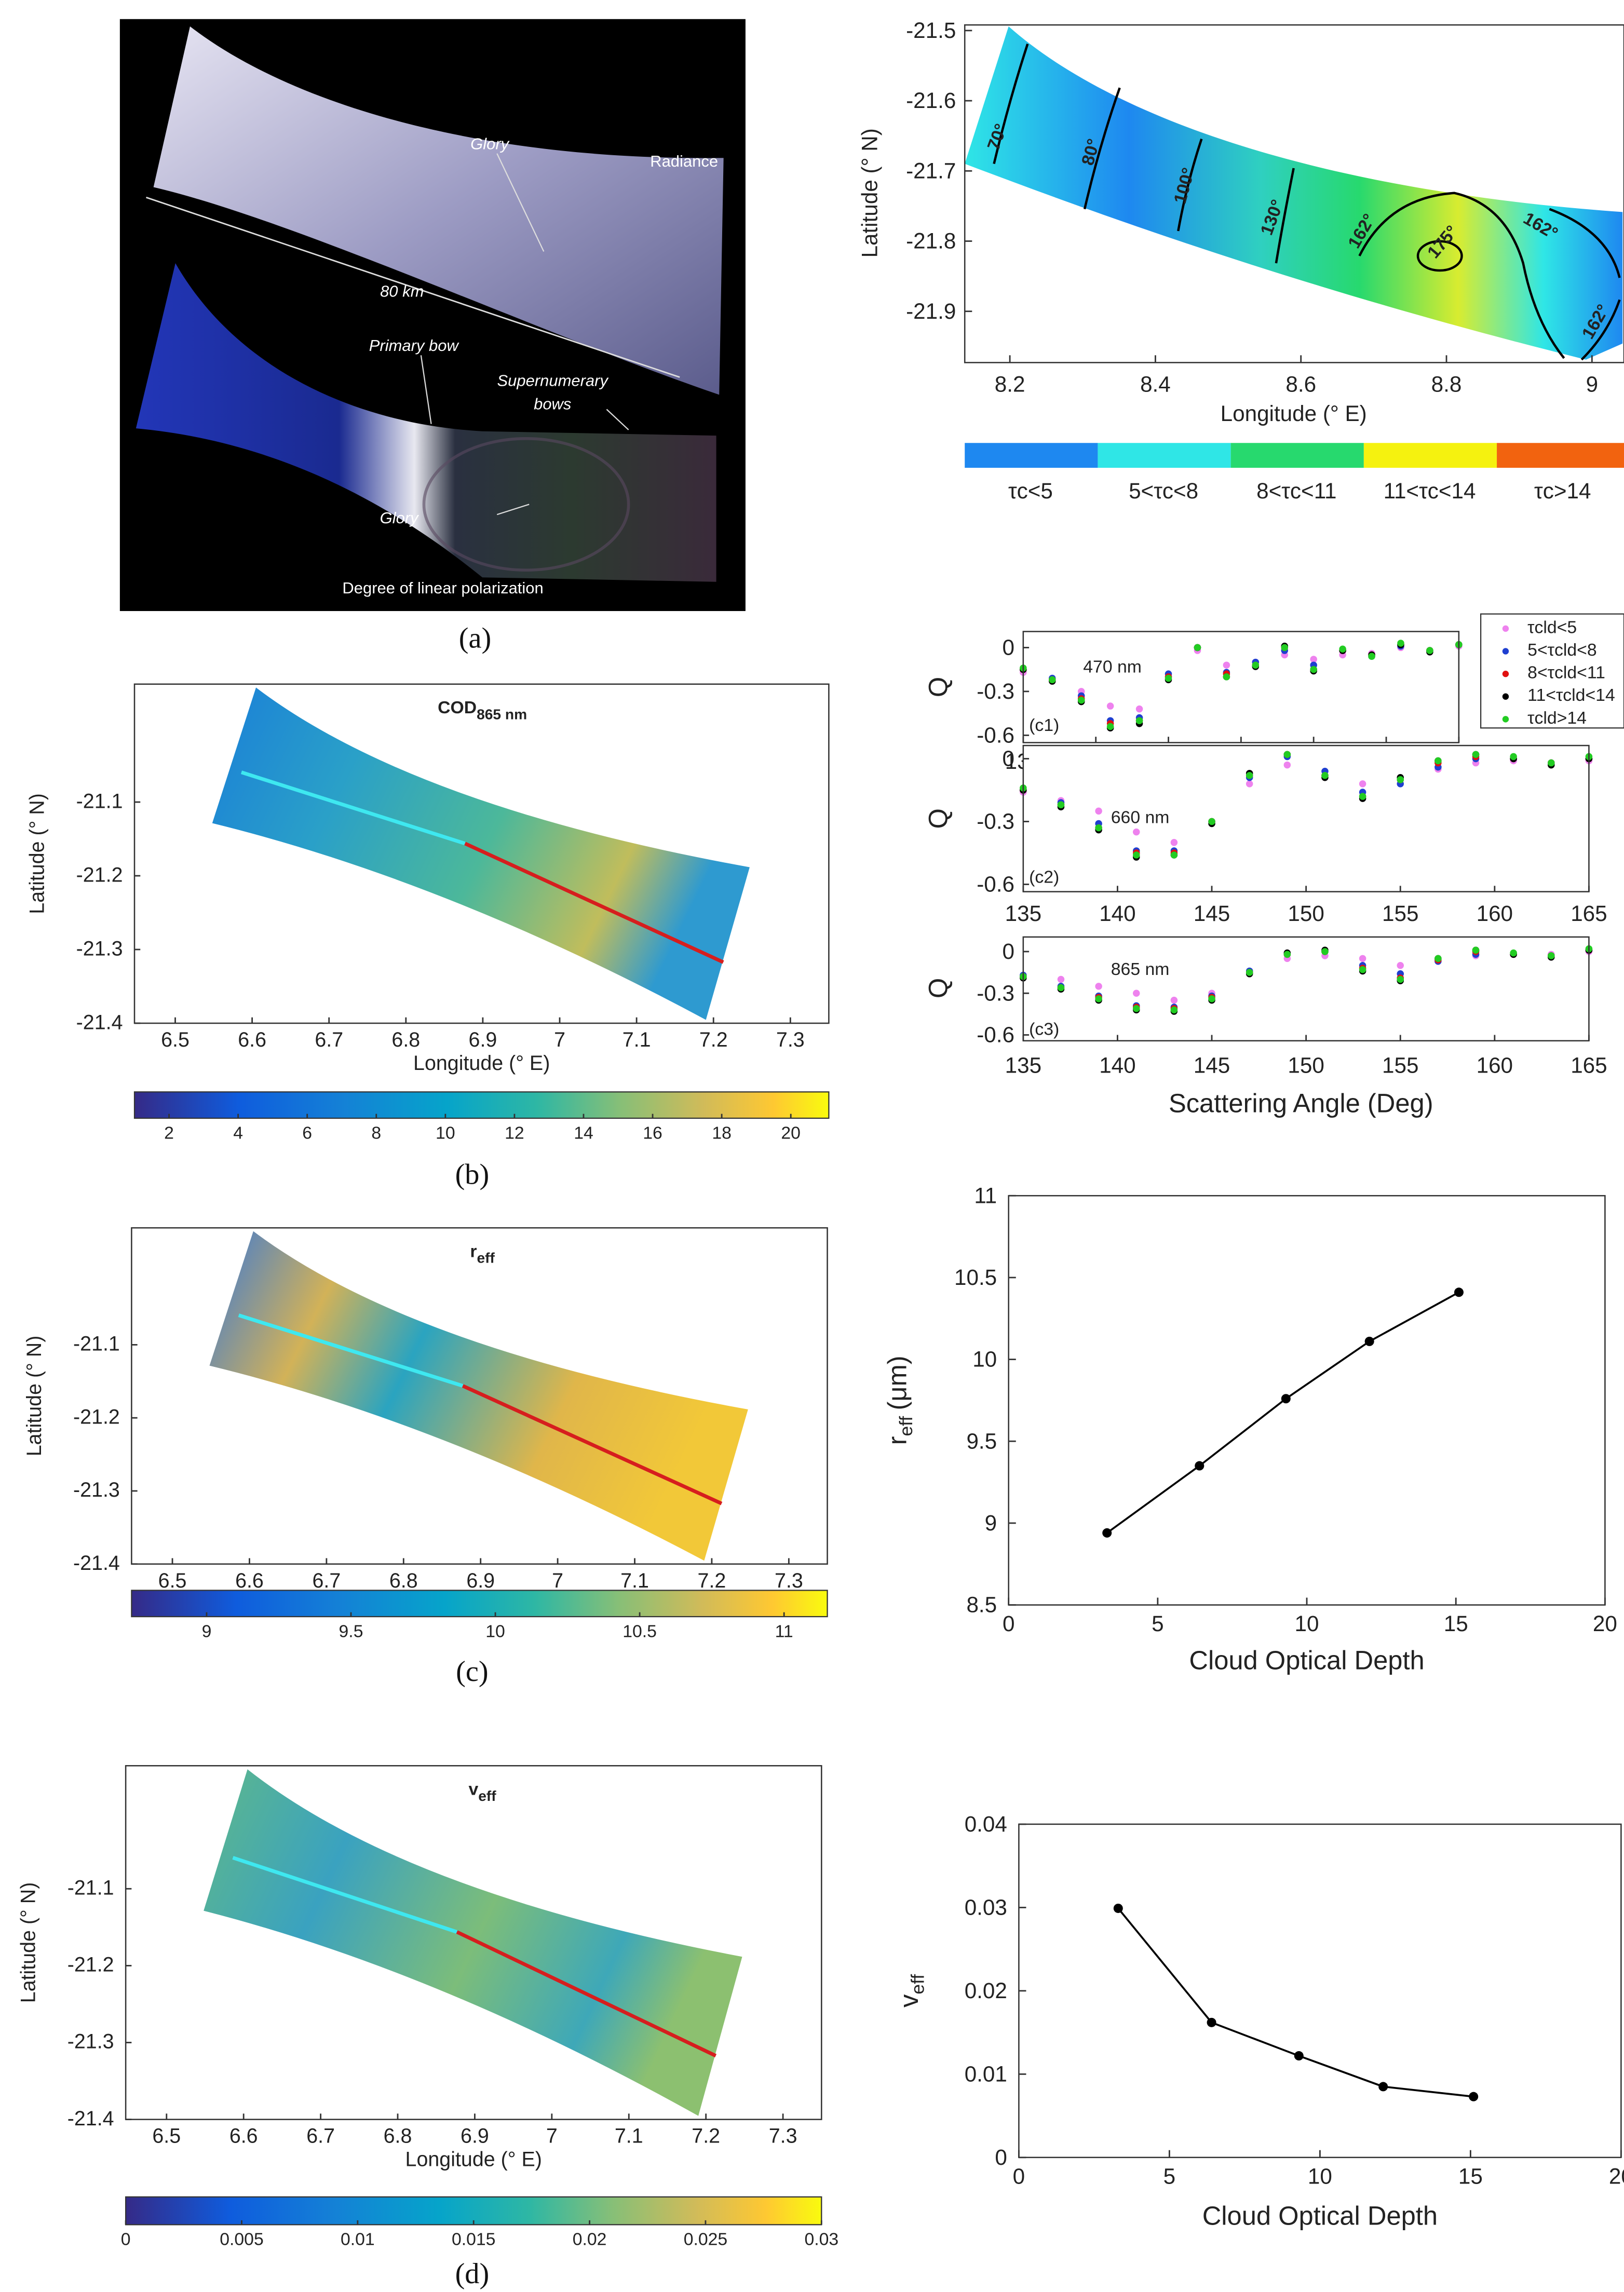 Image resolution: width=1624 pixels, height=2292 pixels. What do you see at coordinates (1296, 491) in the screenshot?
I see `legend-label: 8<τc<11` at bounding box center [1296, 491].